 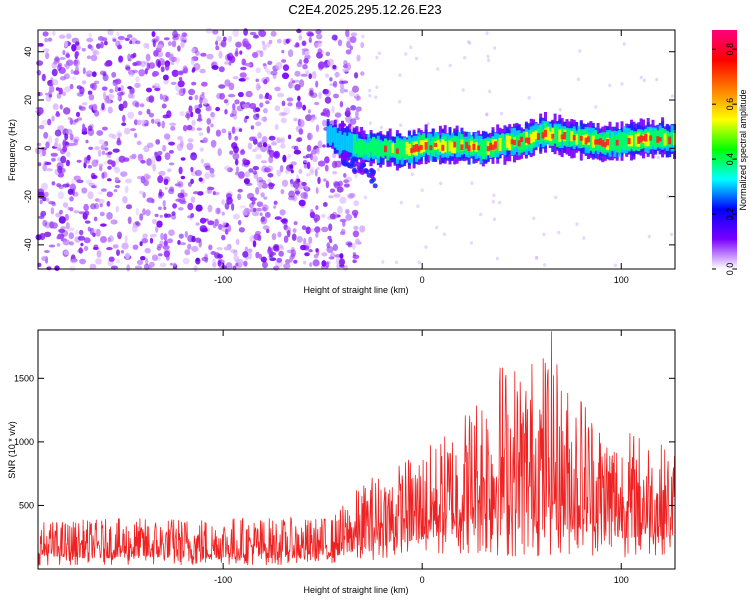 I want to click on y-tick-label: -40, so click(x=28, y=244).